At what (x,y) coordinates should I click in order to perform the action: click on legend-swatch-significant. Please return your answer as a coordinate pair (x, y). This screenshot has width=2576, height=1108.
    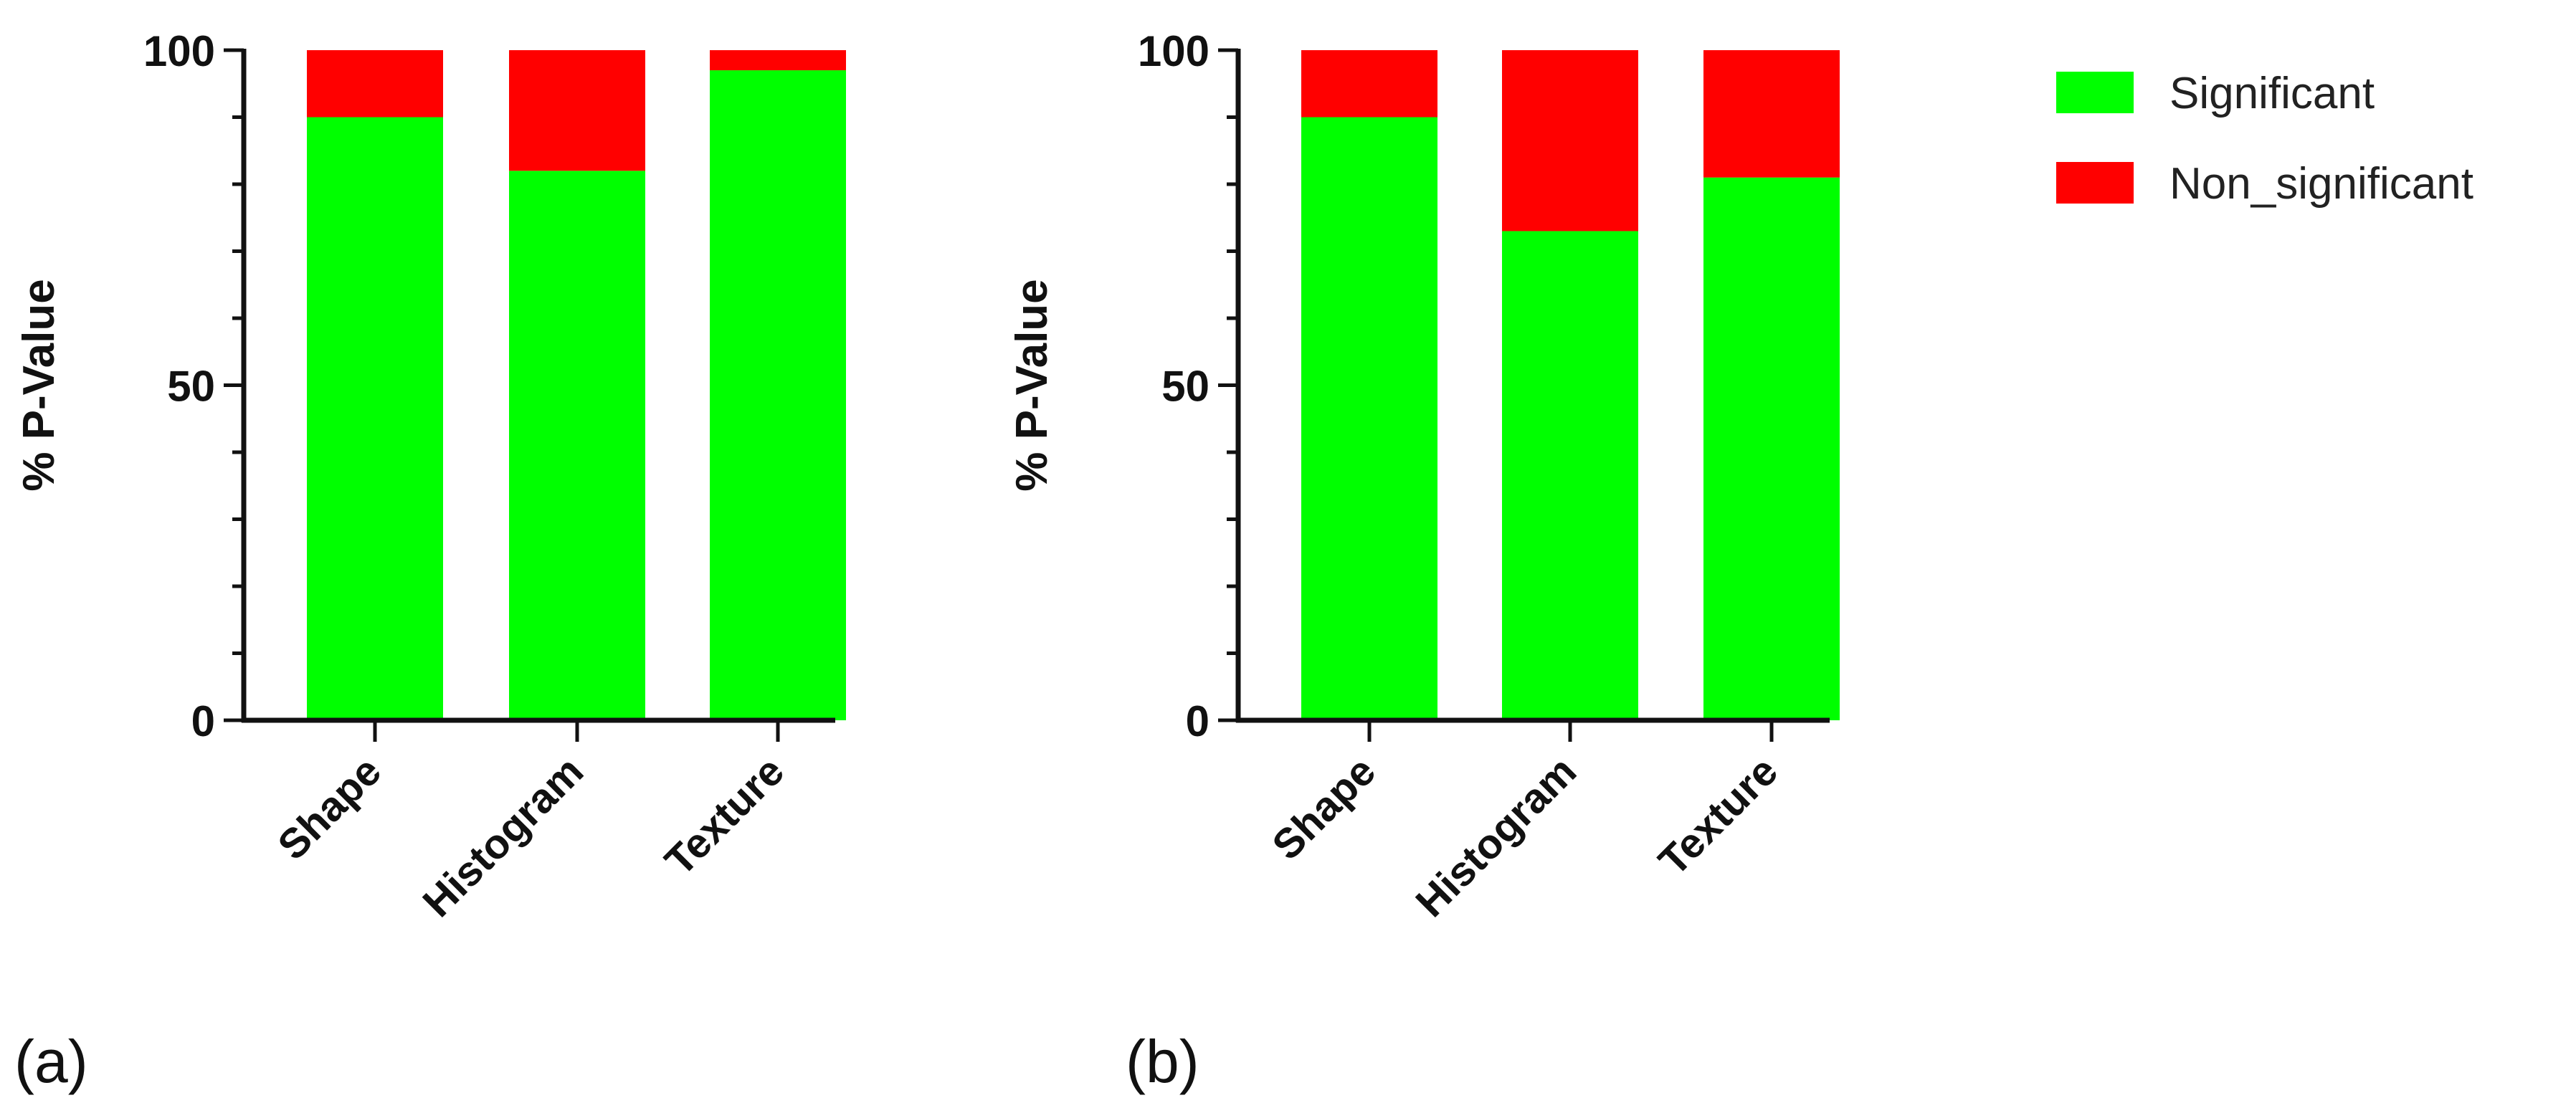
    Looking at the image, I should click on (2095, 93).